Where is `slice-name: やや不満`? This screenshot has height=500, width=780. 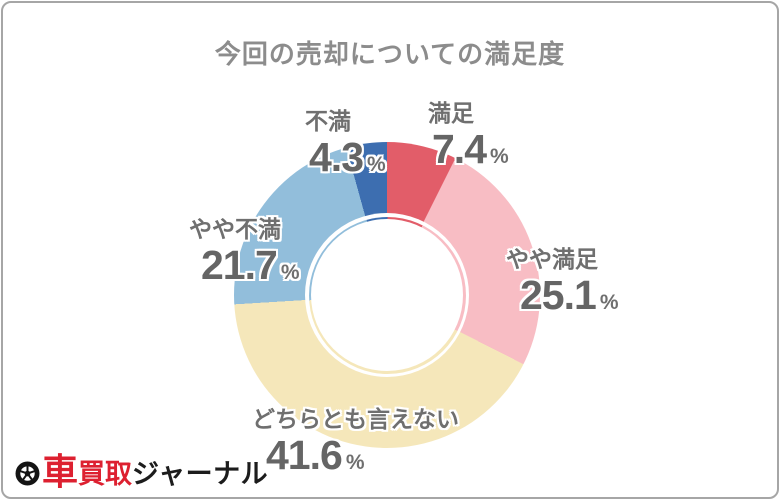
slice-name: やや不満 is located at coordinates (235, 229).